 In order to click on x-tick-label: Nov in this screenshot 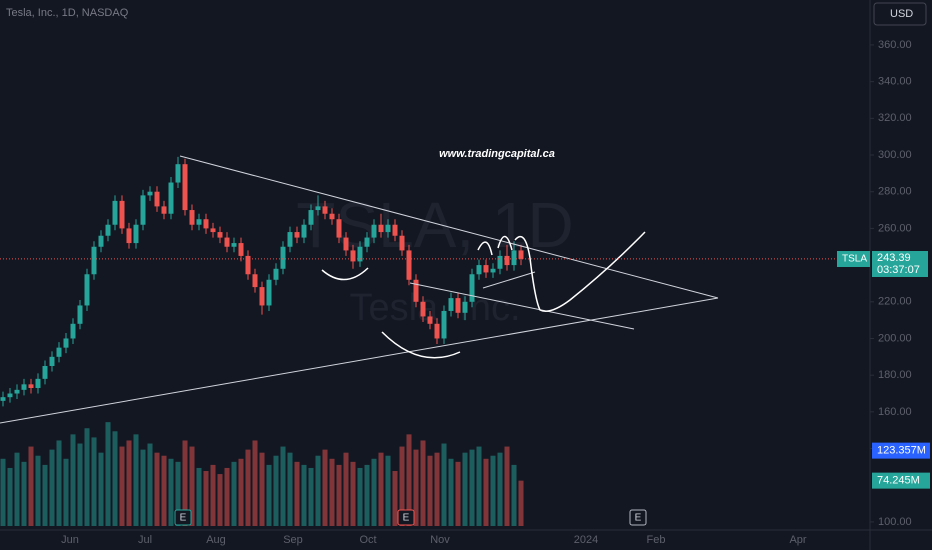, I will do `click(440, 540)`.